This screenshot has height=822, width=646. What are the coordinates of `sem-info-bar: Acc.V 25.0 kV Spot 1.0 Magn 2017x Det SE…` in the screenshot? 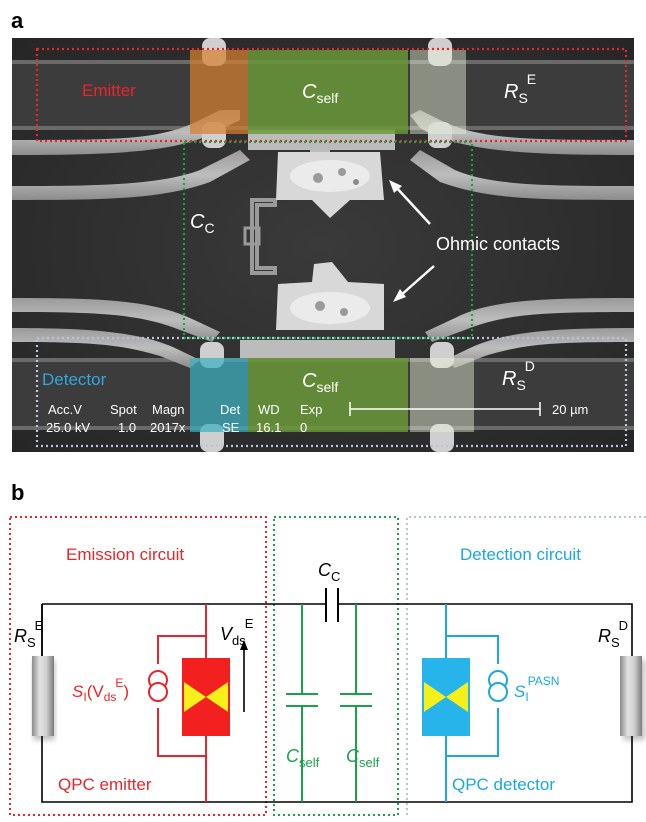 It's located at (317, 418).